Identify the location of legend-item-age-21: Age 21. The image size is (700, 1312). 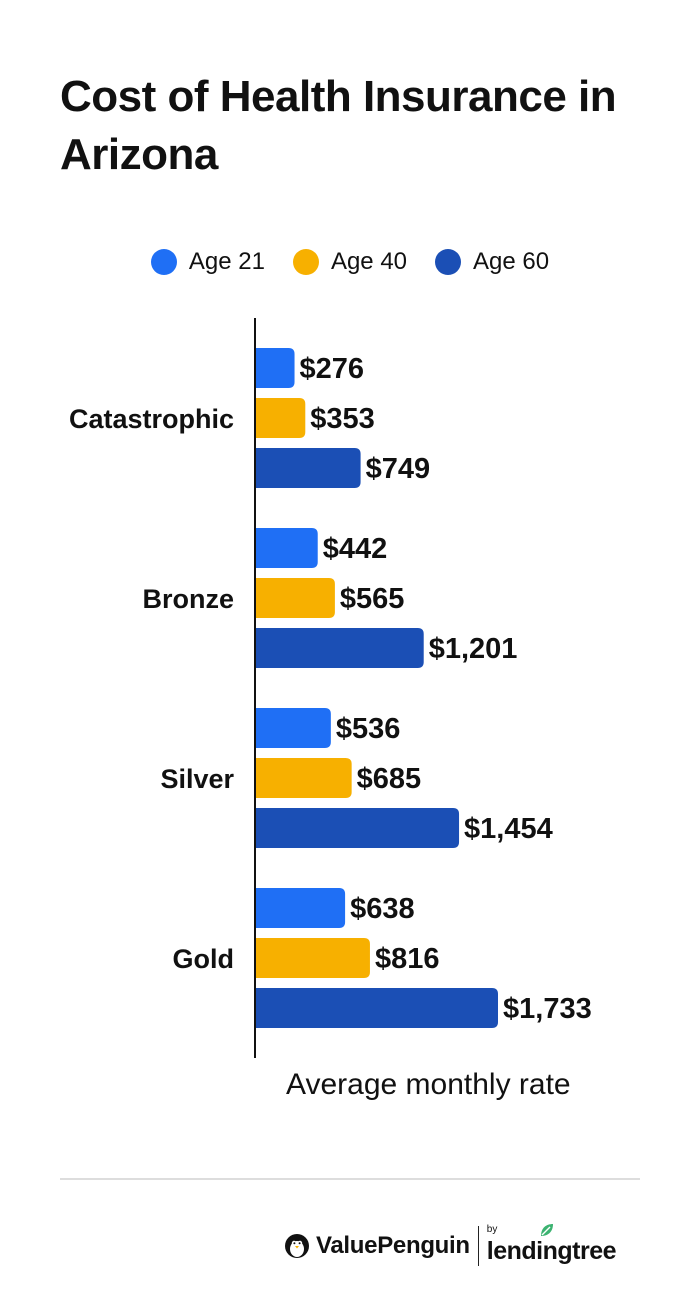
(207, 262).